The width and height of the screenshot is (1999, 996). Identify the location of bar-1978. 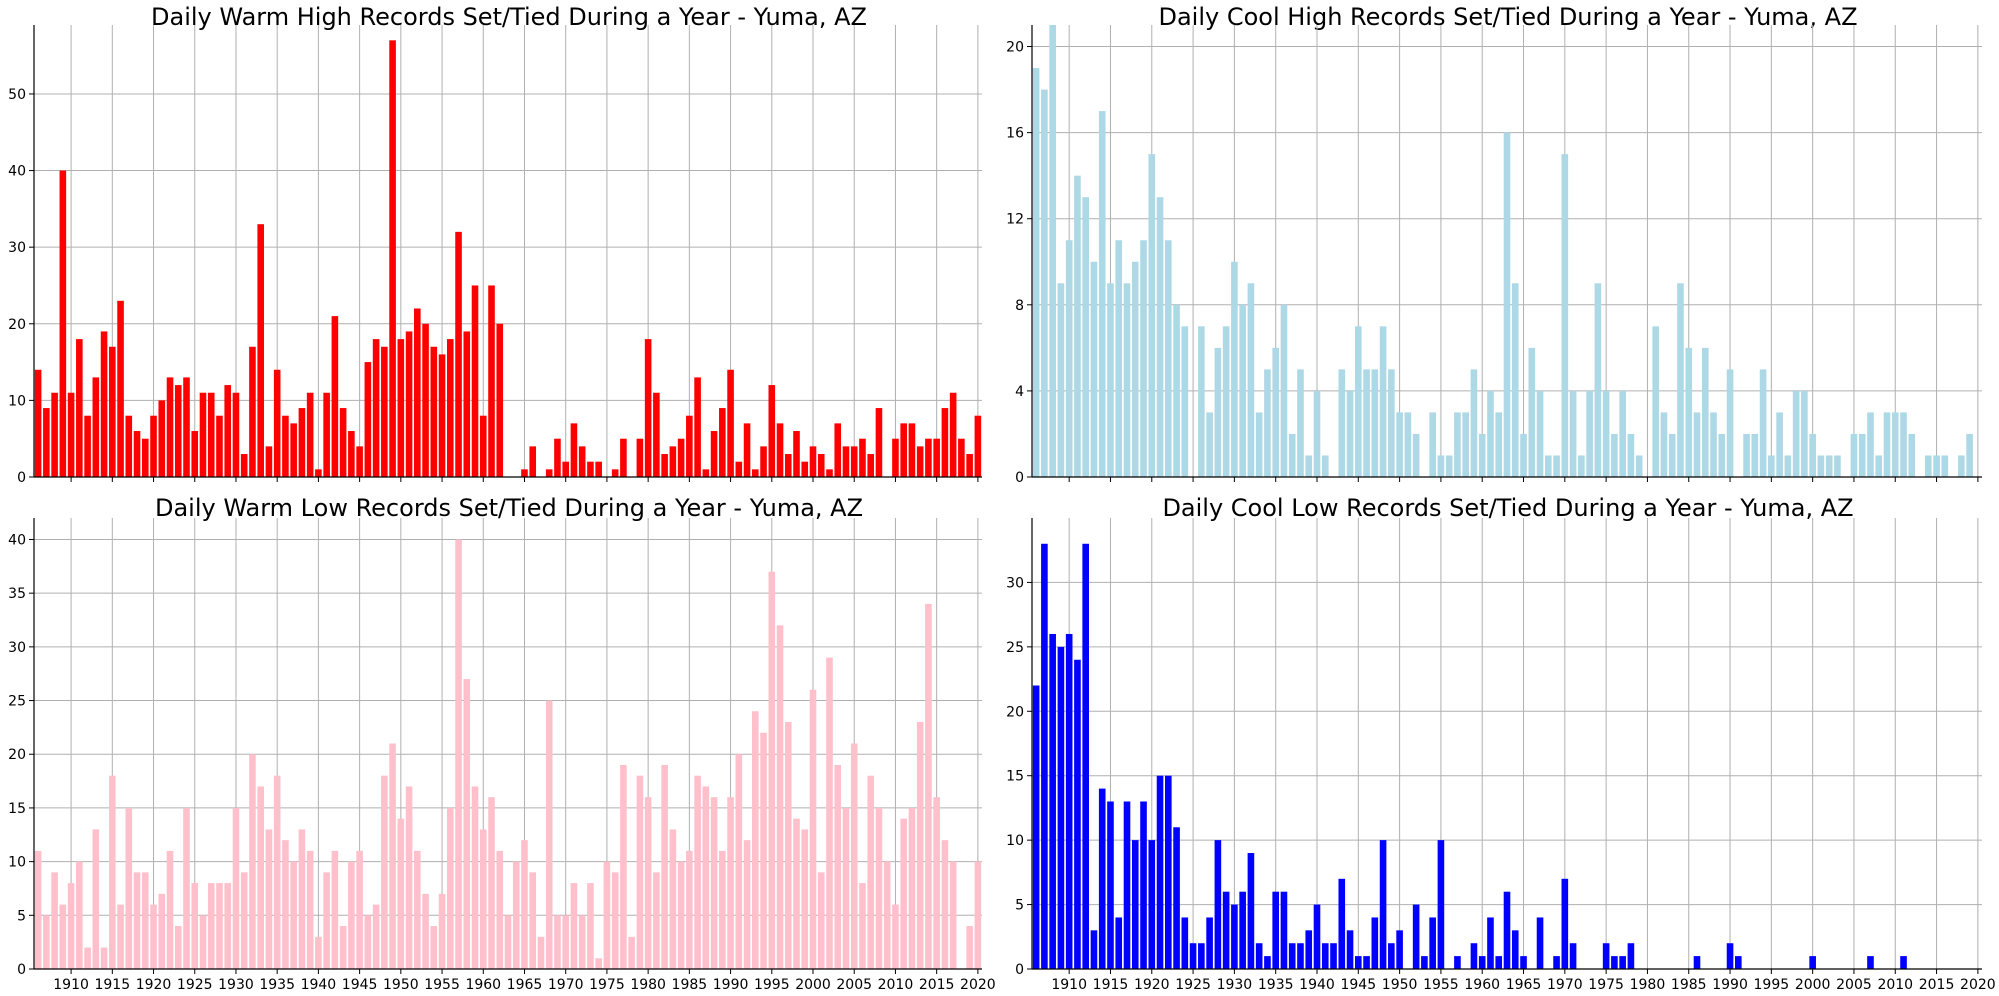
(631, 952).